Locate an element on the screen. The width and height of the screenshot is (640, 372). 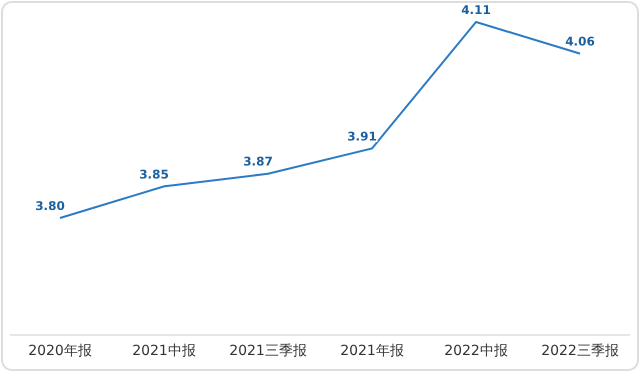
data-label: 3.87 is located at coordinates (258, 161).